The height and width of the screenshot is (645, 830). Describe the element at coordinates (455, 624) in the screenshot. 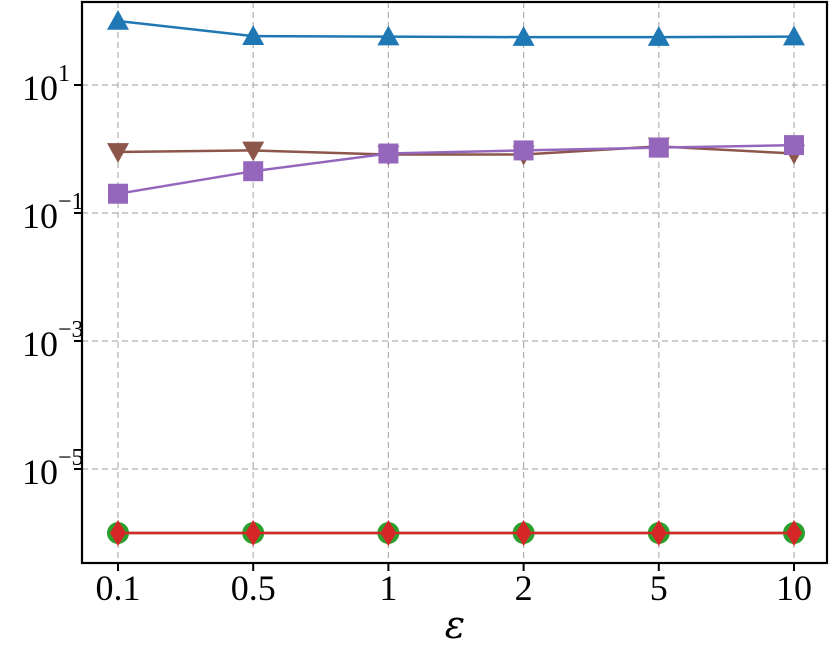

I see `x-axis-title: ε` at that location.